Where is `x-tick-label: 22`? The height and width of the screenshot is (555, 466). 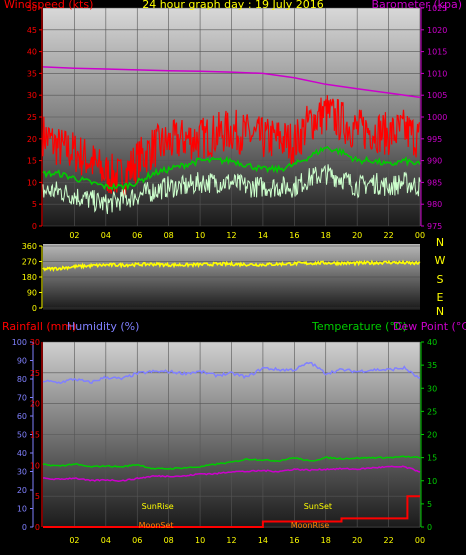
x-tick-label: 22 is located at coordinates (388, 235).